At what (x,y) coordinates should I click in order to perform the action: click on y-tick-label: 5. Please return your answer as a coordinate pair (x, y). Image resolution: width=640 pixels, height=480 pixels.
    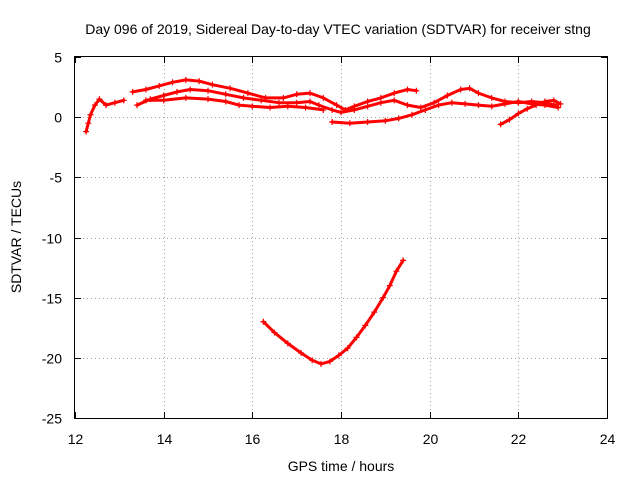
    Looking at the image, I should click on (58, 58).